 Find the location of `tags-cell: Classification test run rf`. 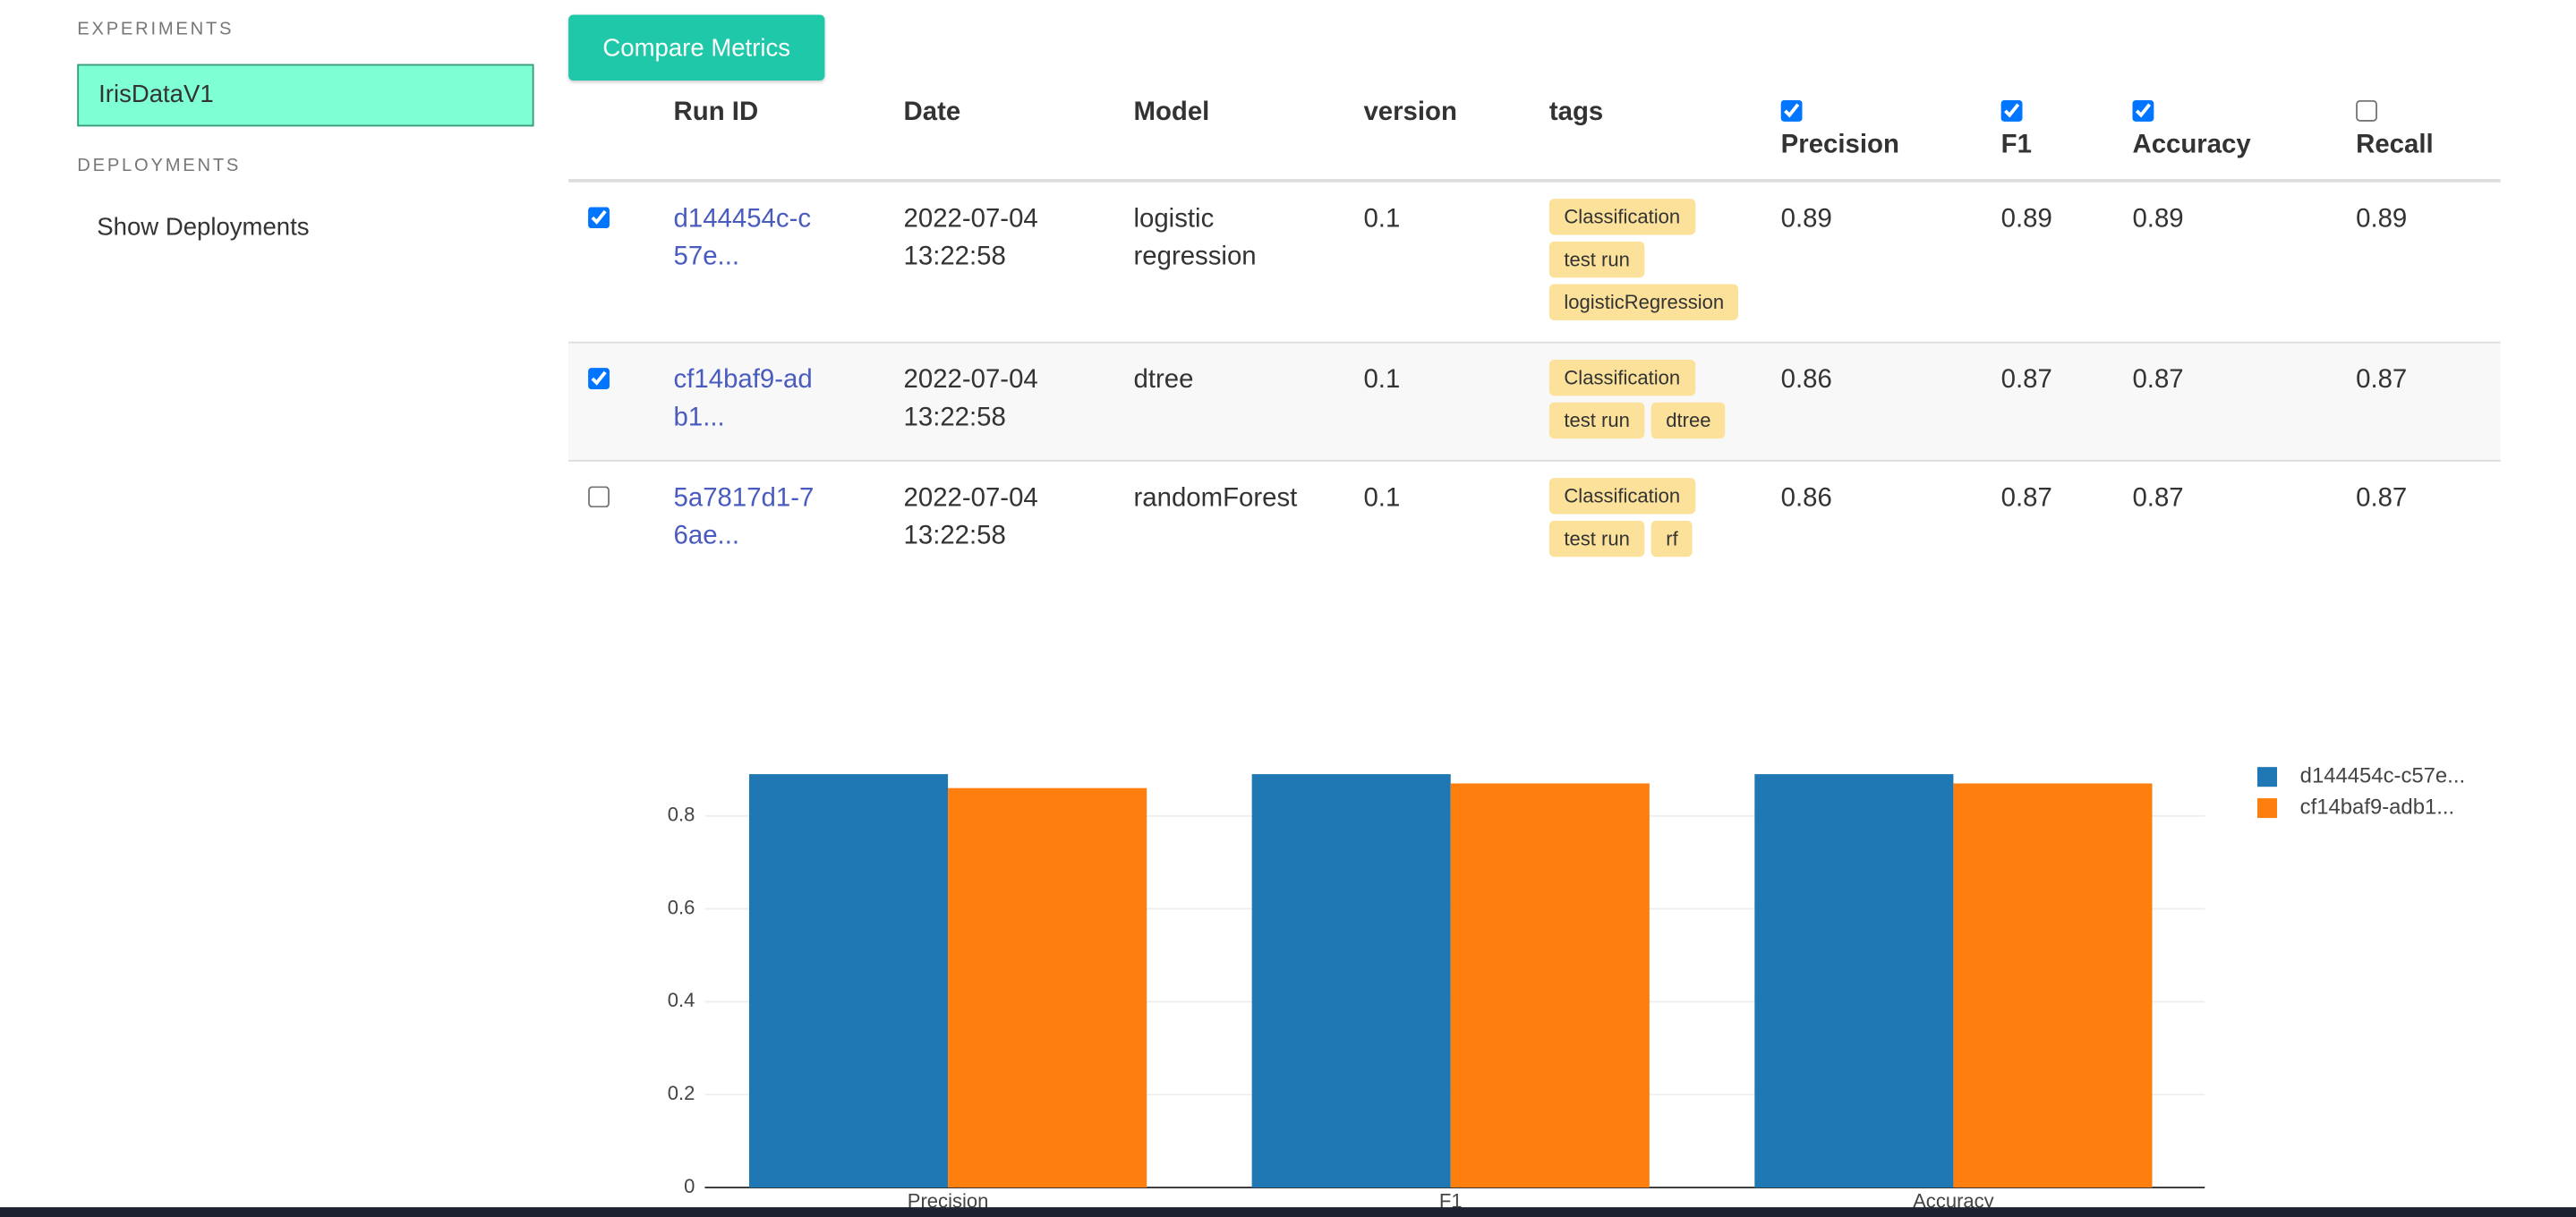

tags-cell: Classification test run rf is located at coordinates (1664, 519).